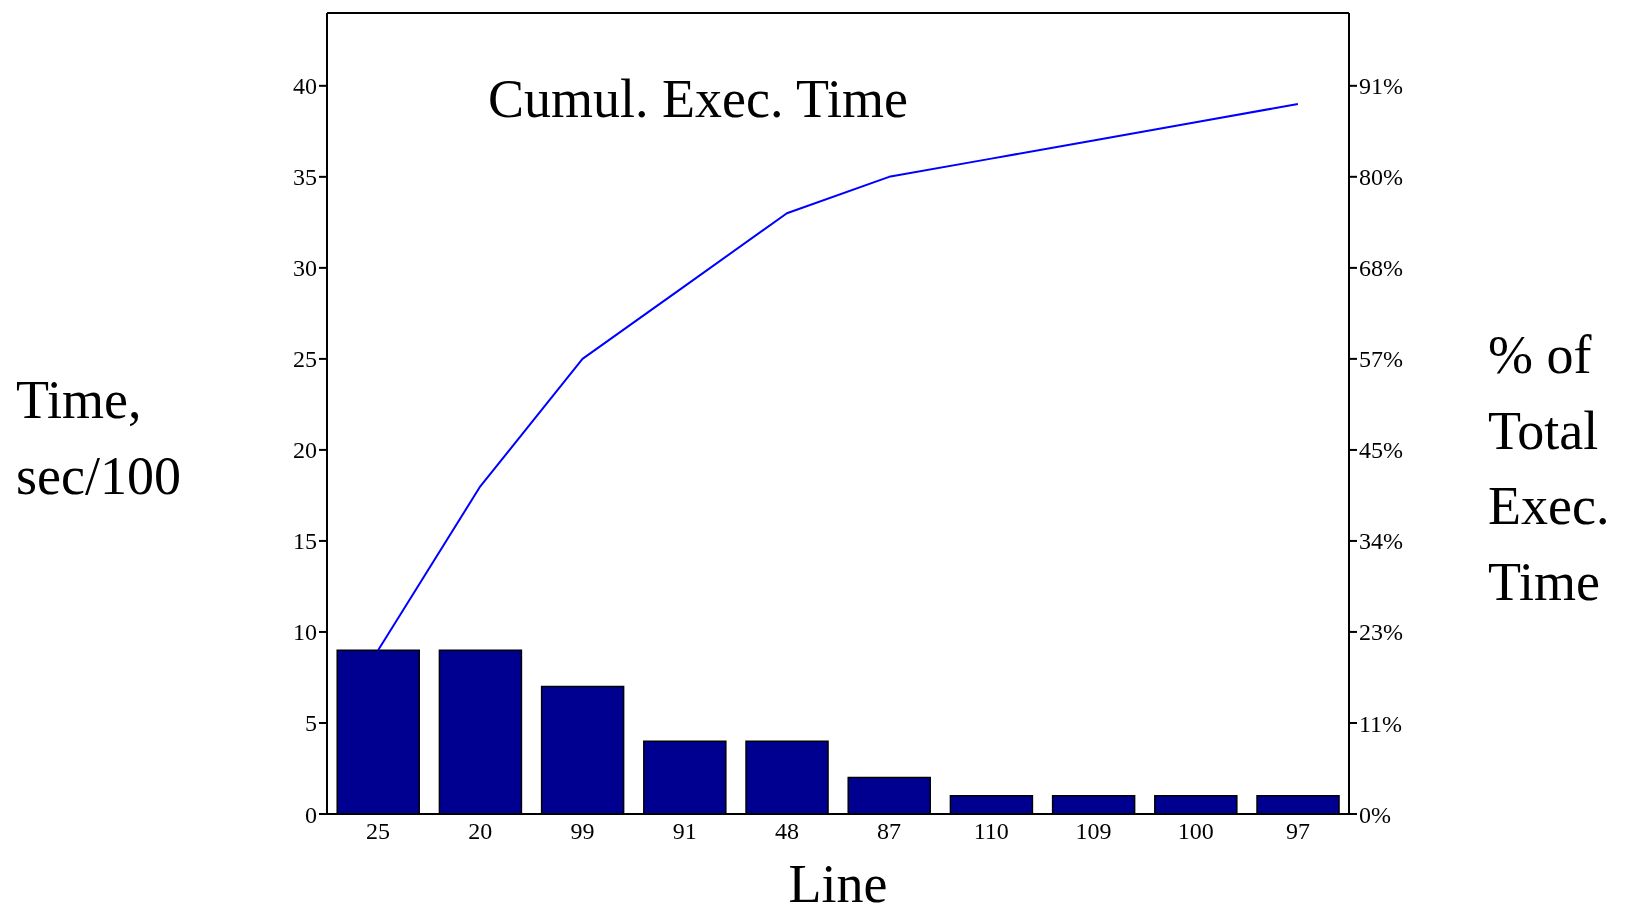  What do you see at coordinates (1381, 359) in the screenshot?
I see `y2-tick-label: 57%` at bounding box center [1381, 359].